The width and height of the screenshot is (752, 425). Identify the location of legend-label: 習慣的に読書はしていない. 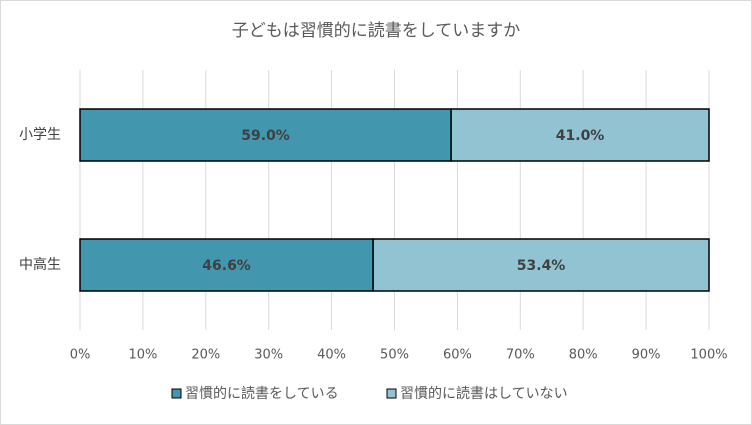
(484, 393).